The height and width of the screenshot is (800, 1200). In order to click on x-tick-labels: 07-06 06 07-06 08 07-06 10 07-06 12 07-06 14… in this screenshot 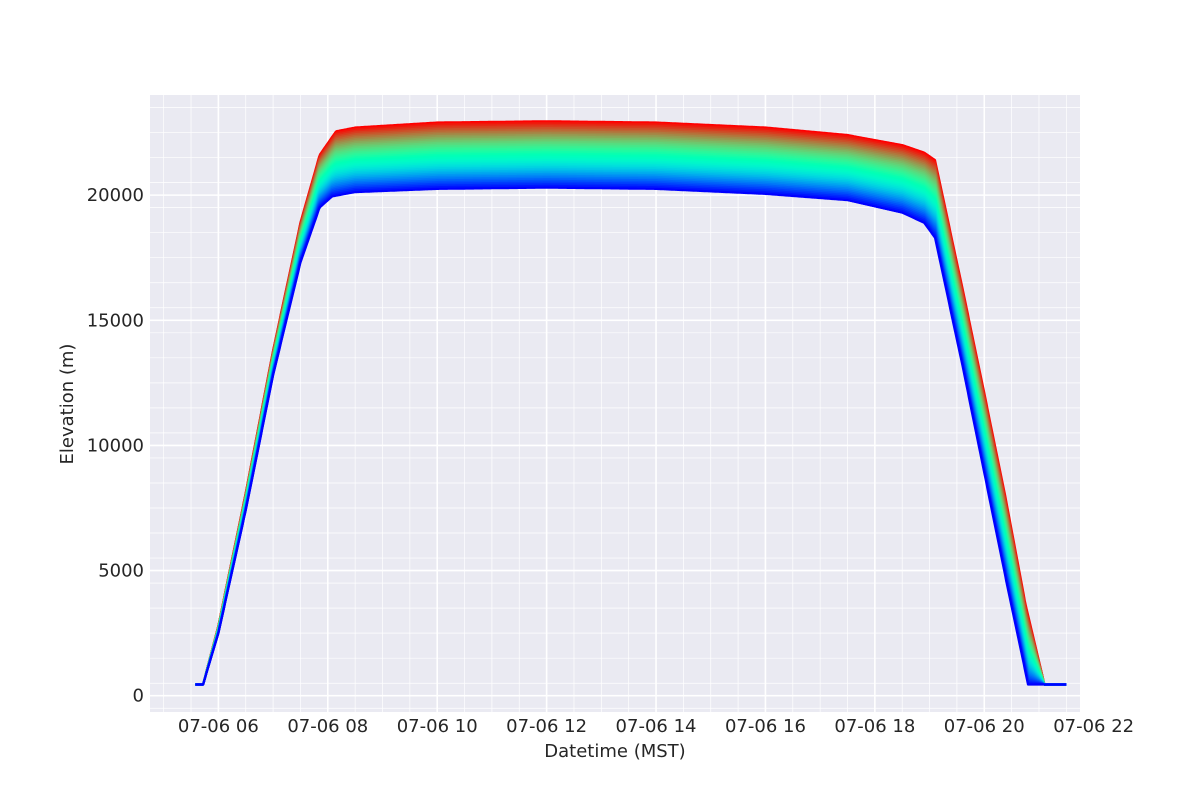, I will do `click(656, 726)`.